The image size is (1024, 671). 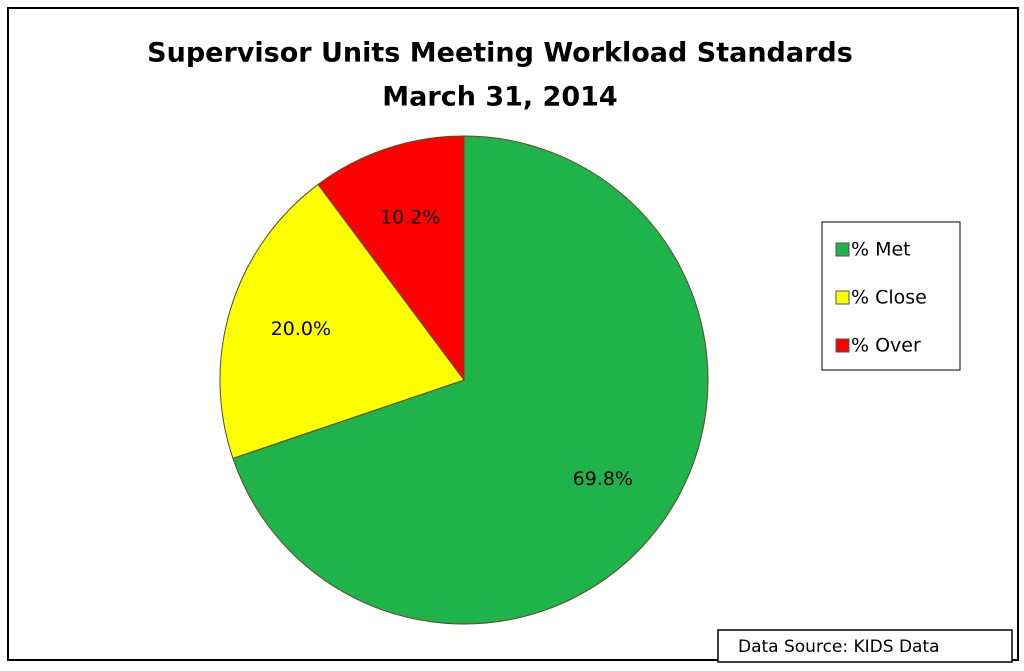 What do you see at coordinates (410, 217) in the screenshot?
I see `data-label: 10.2%` at bounding box center [410, 217].